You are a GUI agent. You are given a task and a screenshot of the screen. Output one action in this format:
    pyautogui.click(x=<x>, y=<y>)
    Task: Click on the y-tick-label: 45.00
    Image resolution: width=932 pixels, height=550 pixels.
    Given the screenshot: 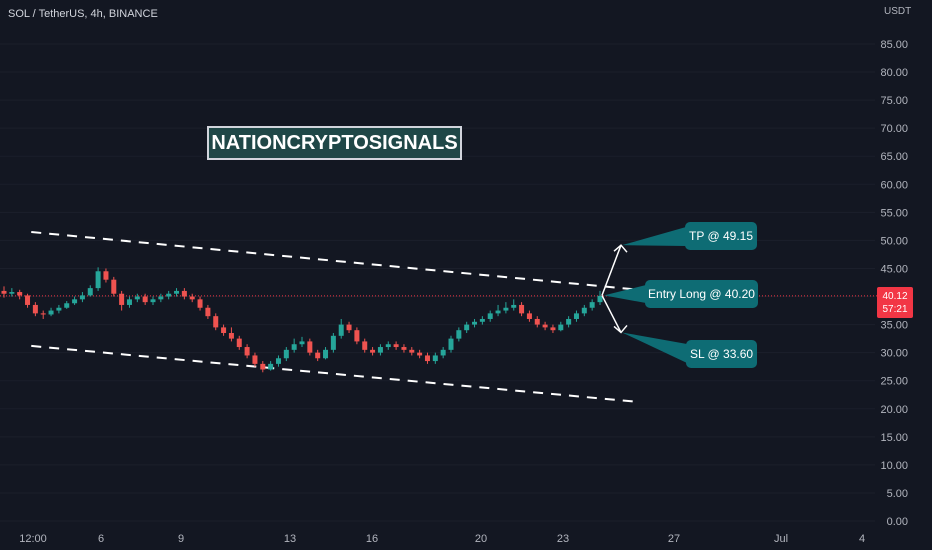 What is the action you would take?
    pyautogui.click(x=894, y=269)
    